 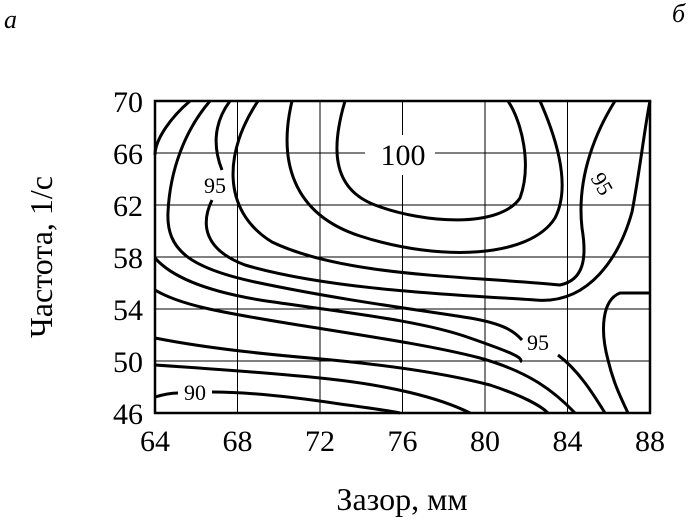 I want to click on panel-label: а, so click(x=10, y=19).